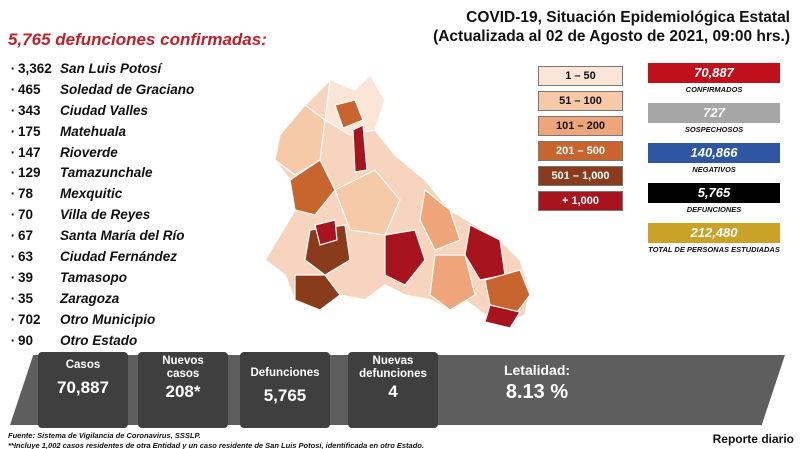 Image resolution: width=800 pixels, height=449 pixels. What do you see at coordinates (285, 395) in the screenshot?
I see `kpi-deaths-value: 5,765` at bounding box center [285, 395].